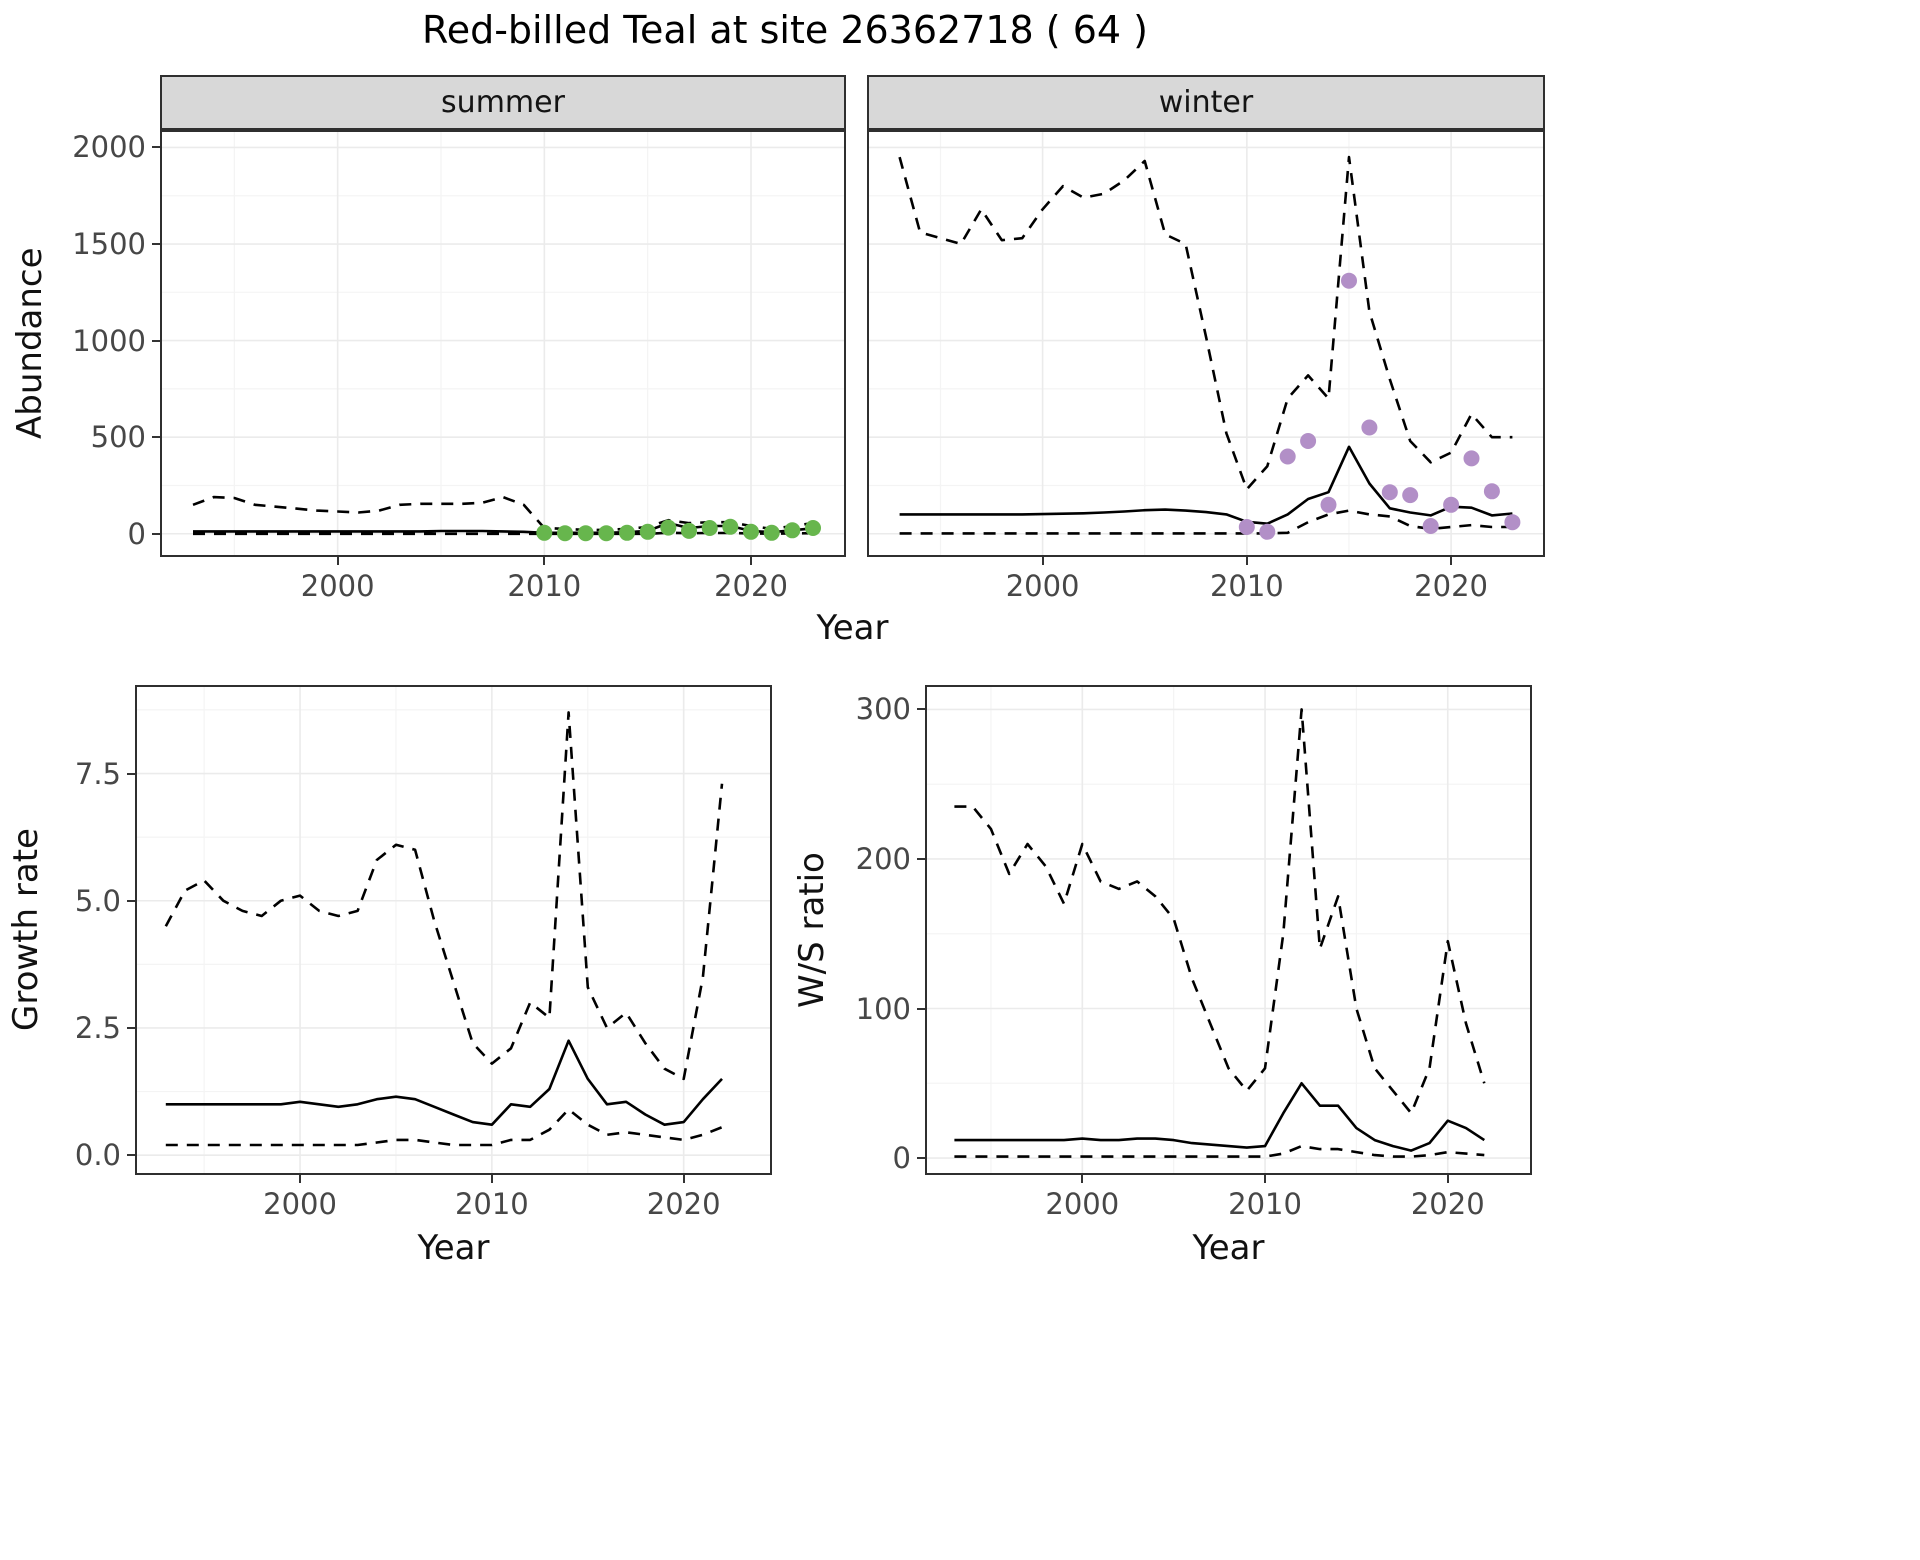  I want to click on chart-title: Red-billed Teal at site 26362718 ( 64 ), so click(785, 30).